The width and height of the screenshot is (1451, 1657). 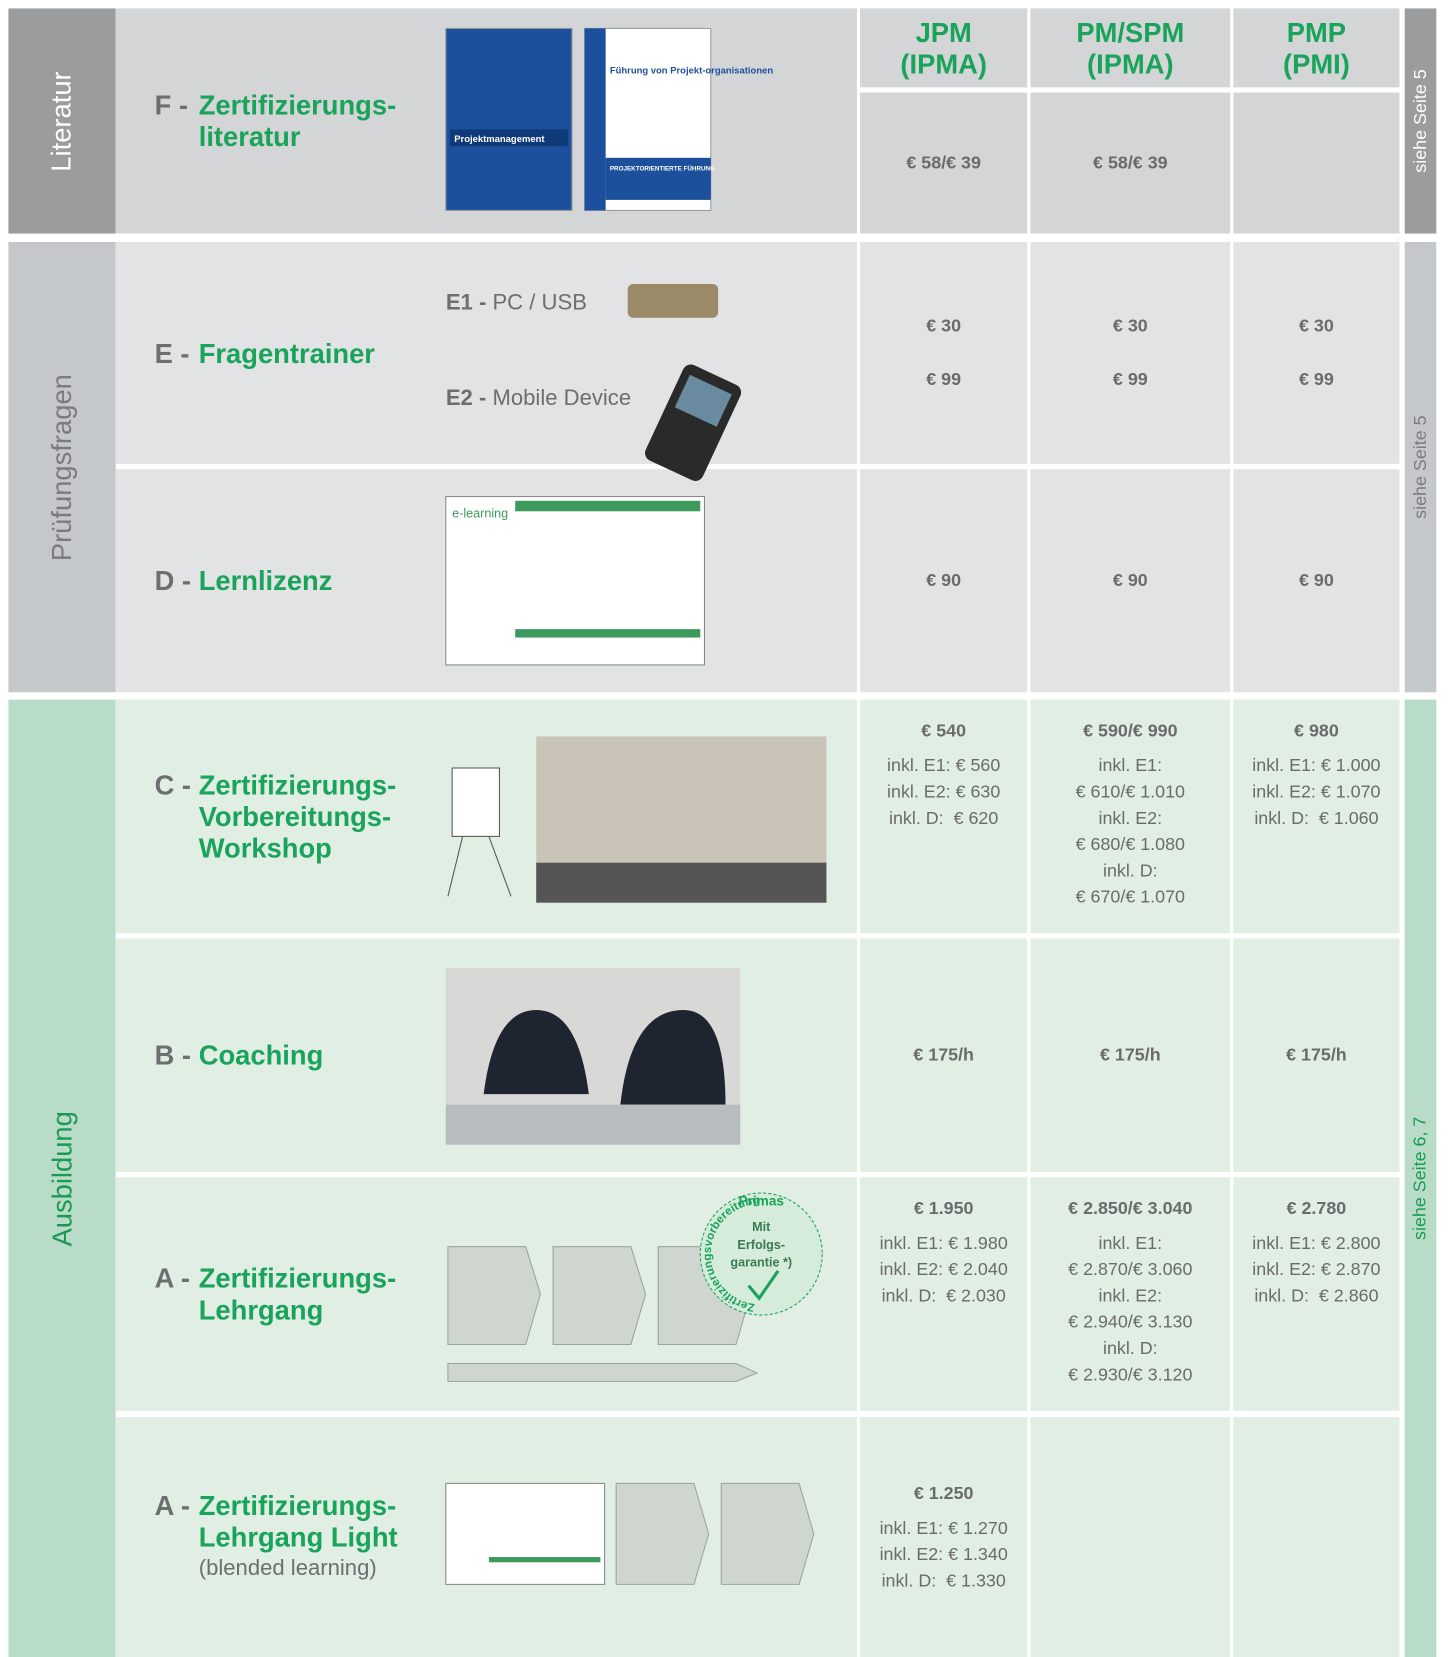 What do you see at coordinates (62, 121) in the screenshot?
I see `section-label: Literatur` at bounding box center [62, 121].